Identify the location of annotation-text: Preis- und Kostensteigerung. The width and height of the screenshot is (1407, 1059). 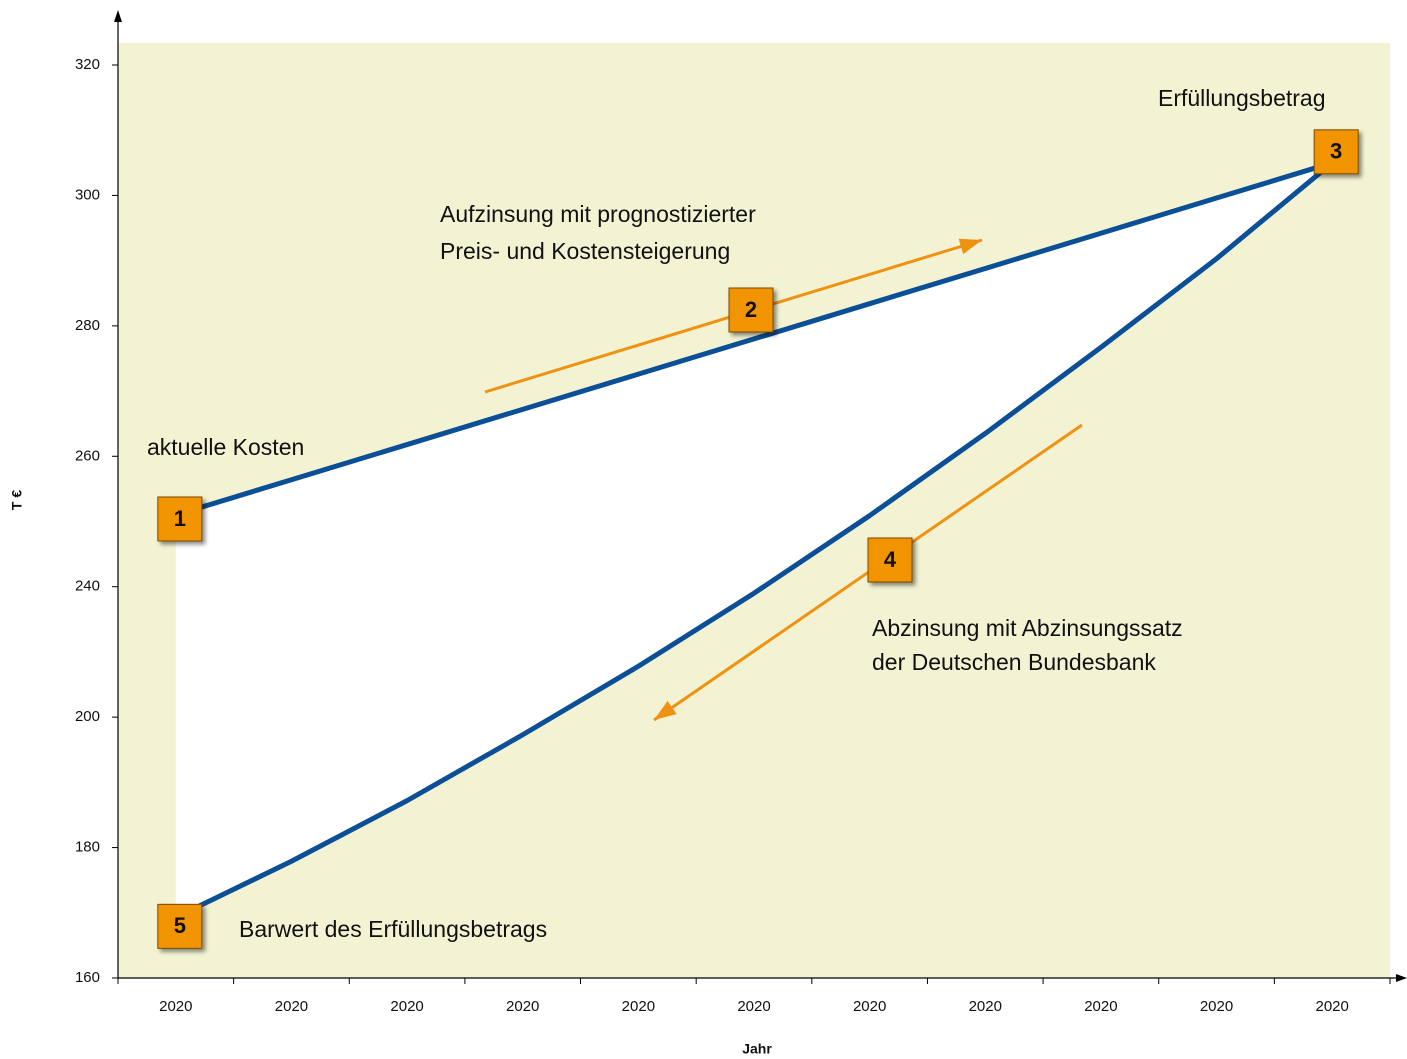
(585, 251).